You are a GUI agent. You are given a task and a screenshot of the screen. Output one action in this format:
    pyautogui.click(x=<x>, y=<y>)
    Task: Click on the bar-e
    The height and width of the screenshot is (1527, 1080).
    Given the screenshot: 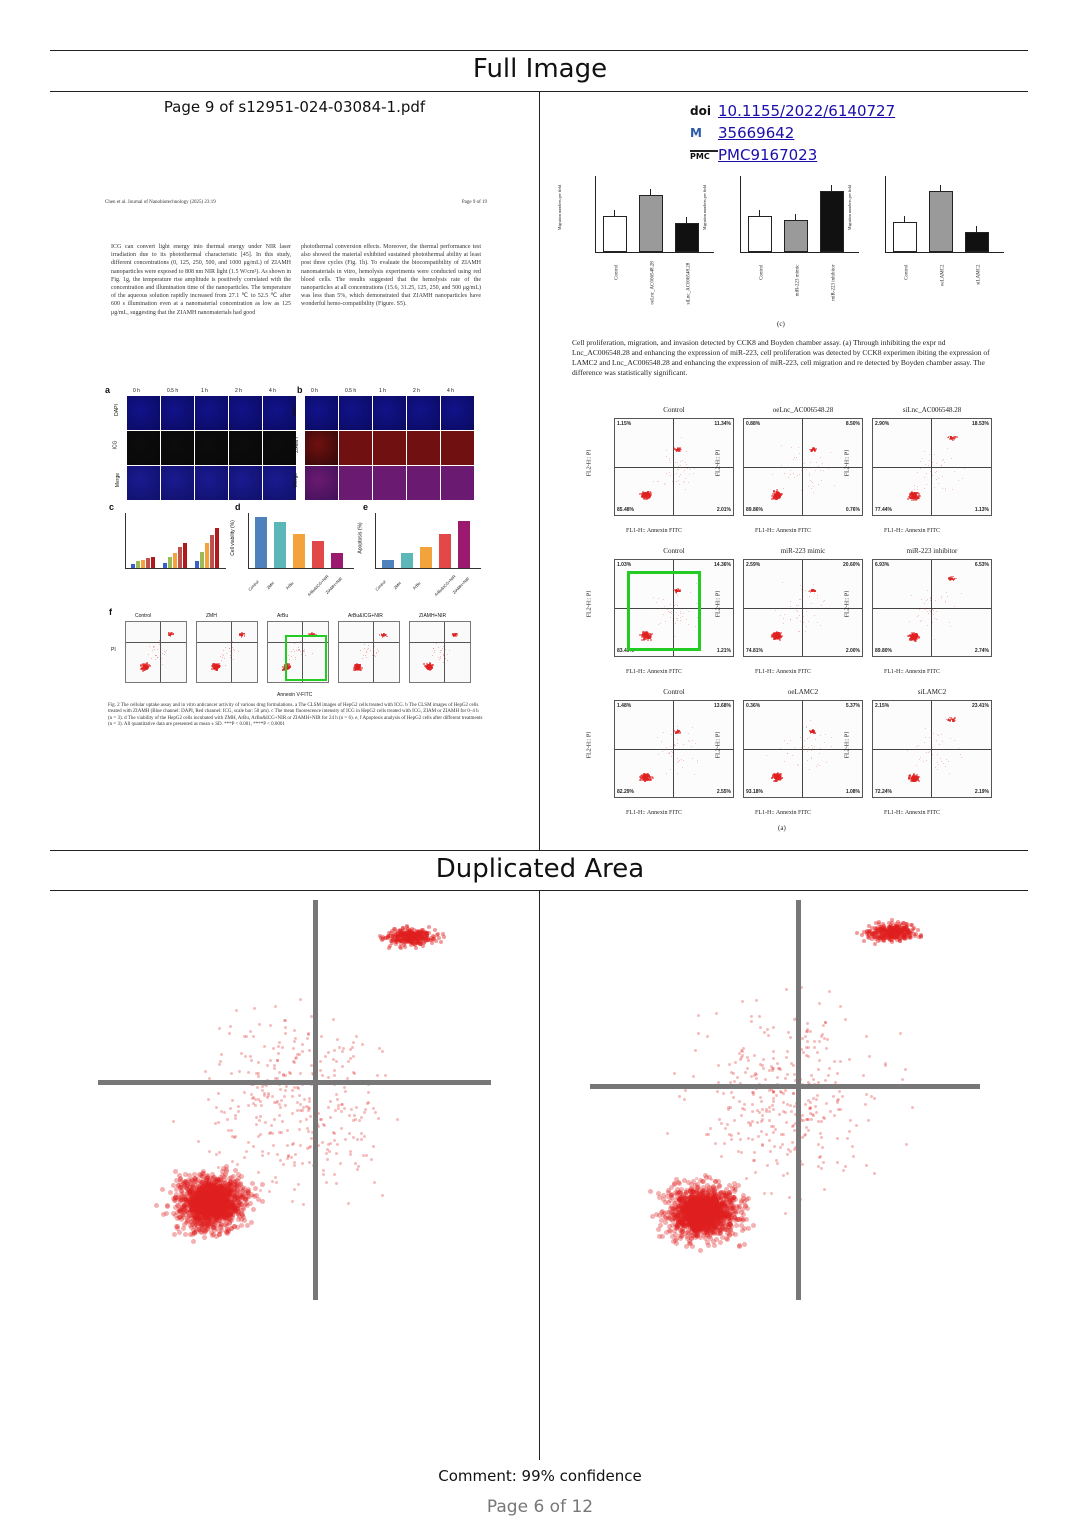 What is the action you would take?
    pyautogui.click(x=388, y=564)
    